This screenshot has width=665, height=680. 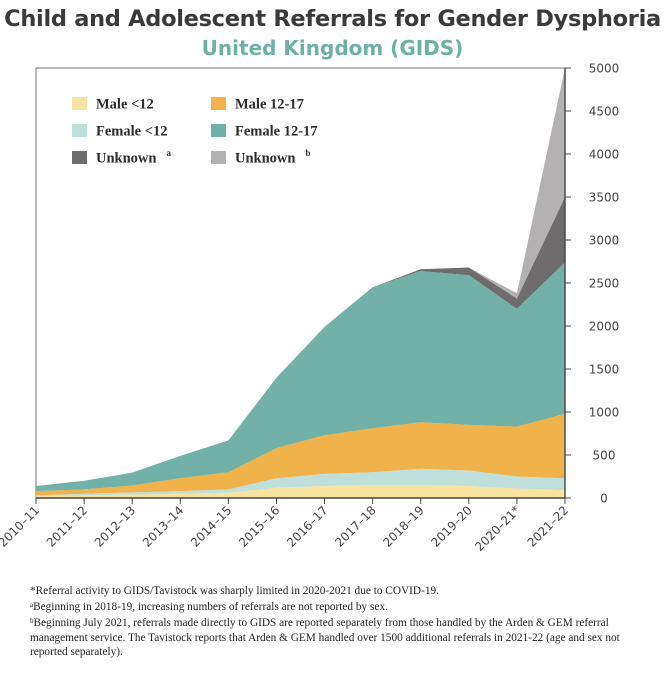 What do you see at coordinates (32, 621) in the screenshot?
I see `note-b-mark: b` at bounding box center [32, 621].